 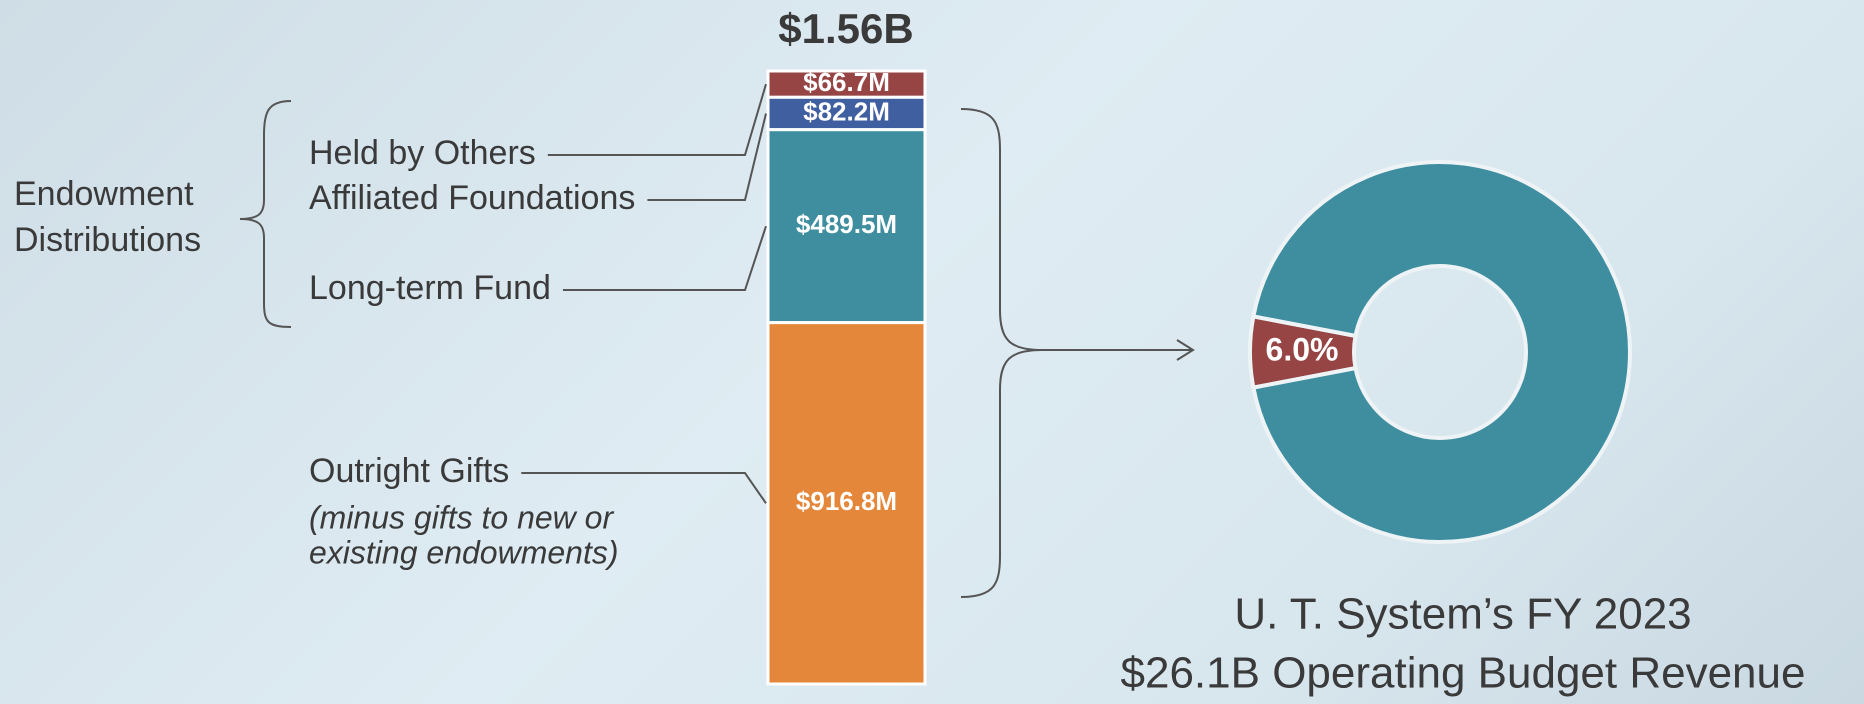 What do you see at coordinates (1118, 350) in the screenshot?
I see `arrow` at bounding box center [1118, 350].